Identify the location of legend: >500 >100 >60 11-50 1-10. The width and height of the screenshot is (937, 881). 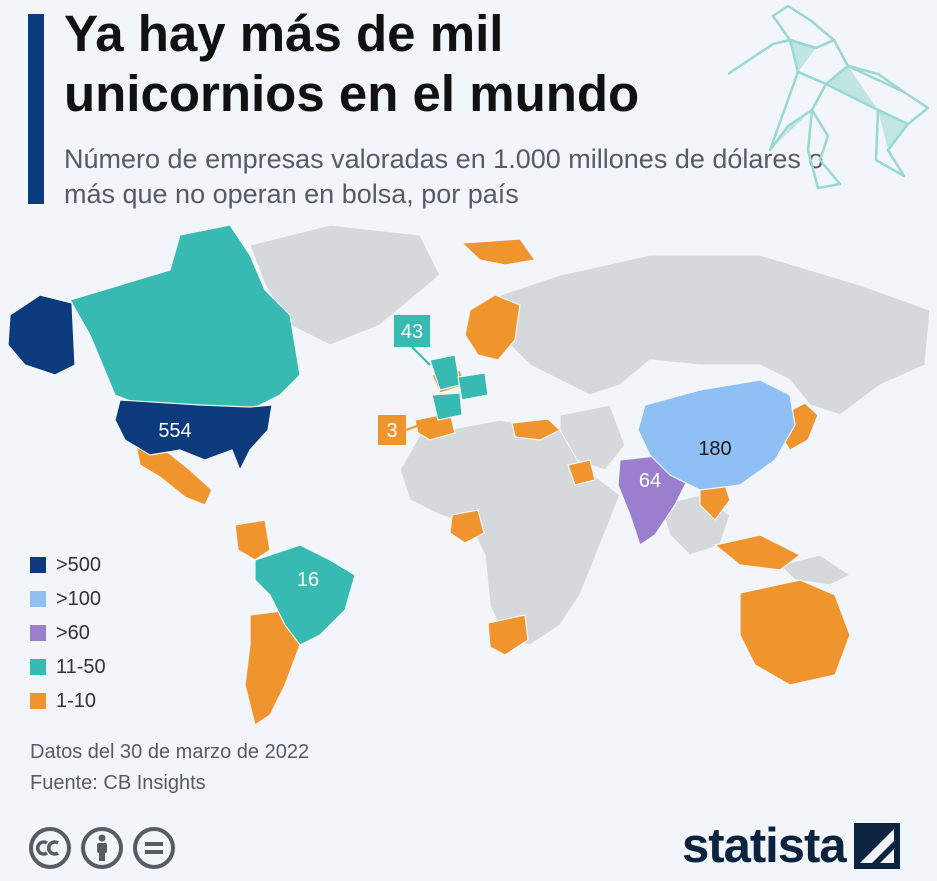
(68, 633).